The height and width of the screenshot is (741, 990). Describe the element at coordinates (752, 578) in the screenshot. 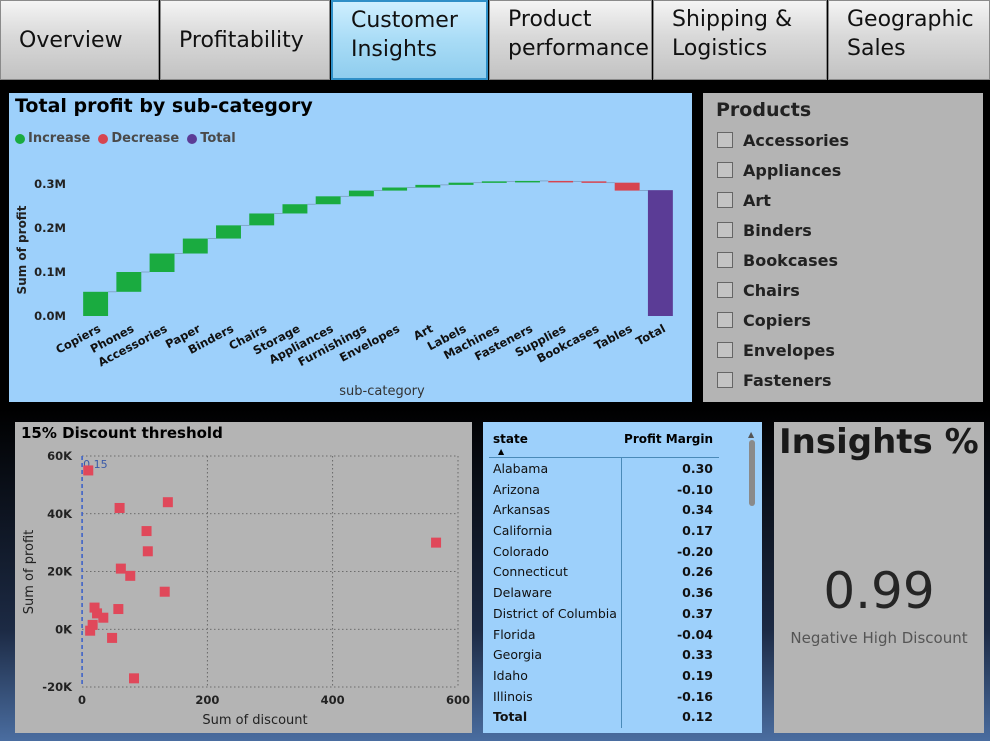

I see `table-scrollbar: ▲` at that location.